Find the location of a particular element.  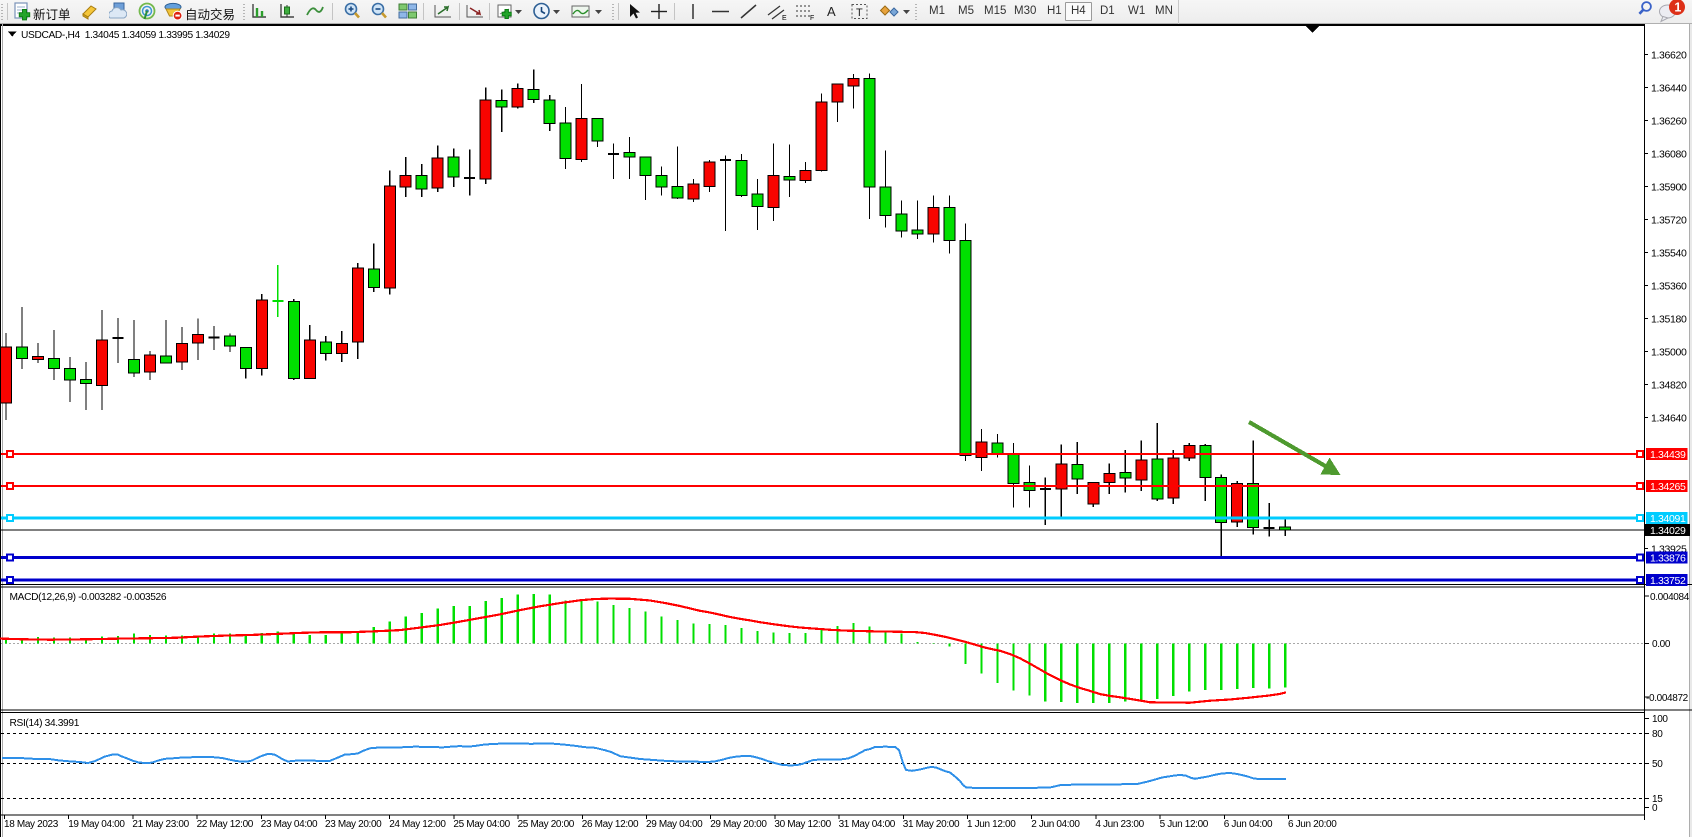

svg-text: 31 May 20:00 is located at coordinates (931, 824).